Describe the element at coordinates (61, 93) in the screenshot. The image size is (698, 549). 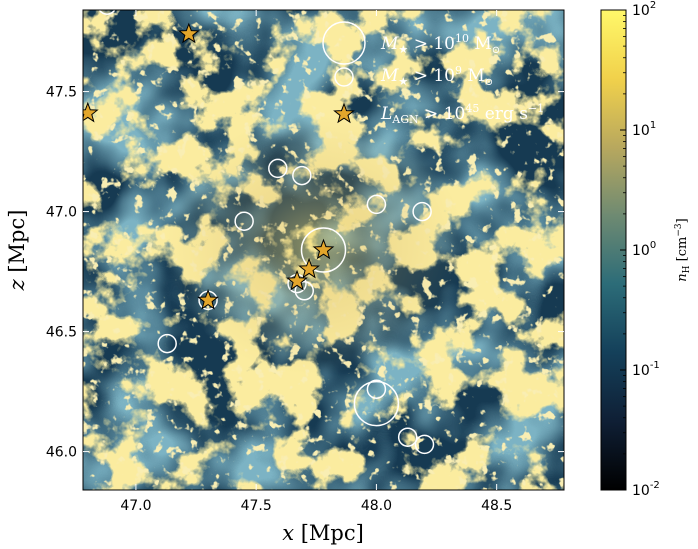
I see `y-tick-label: 47.5` at that location.